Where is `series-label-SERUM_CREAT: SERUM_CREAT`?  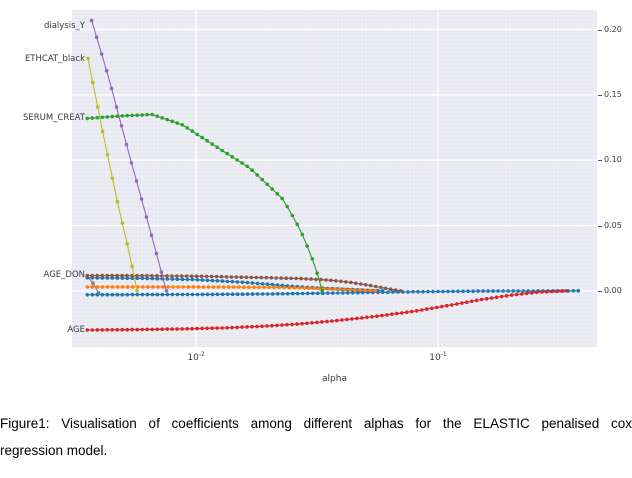
series-label-SERUM_CREAT: SERUM_CREAT is located at coordinates (53, 118).